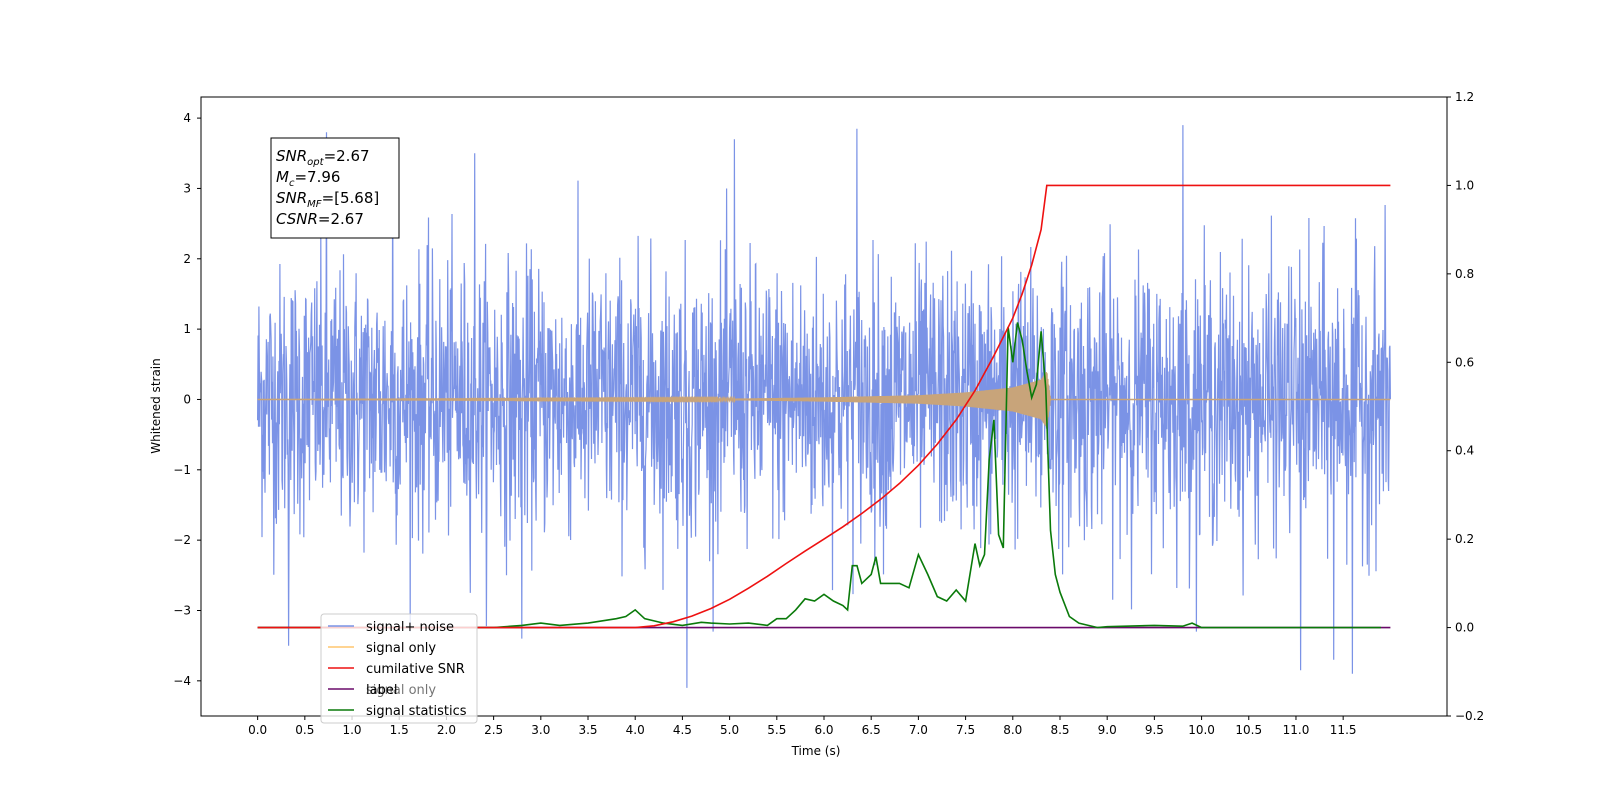 This screenshot has width=1600, height=800. What do you see at coordinates (1296, 730) in the screenshot?
I see `x-tick-label: 11.0` at bounding box center [1296, 730].